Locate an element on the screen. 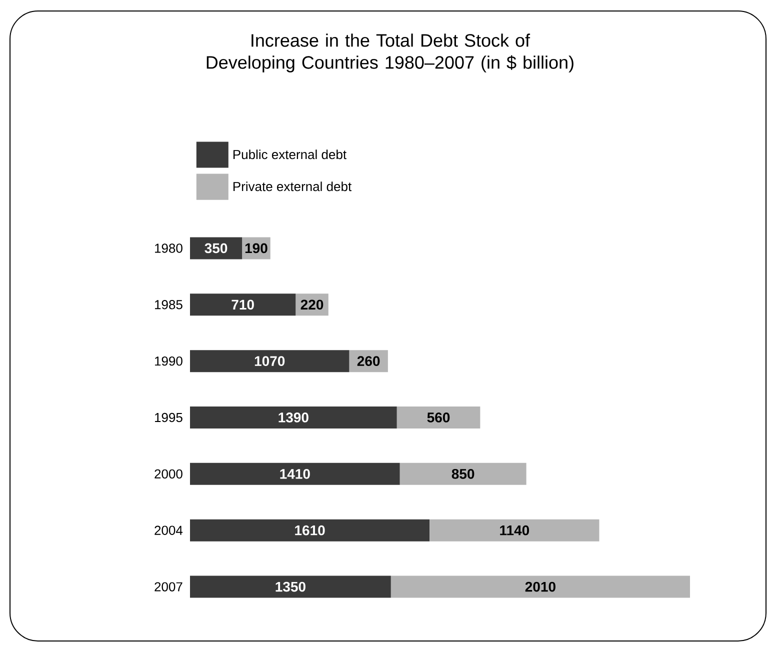  legend-label: Public external debt is located at coordinates (289, 155).